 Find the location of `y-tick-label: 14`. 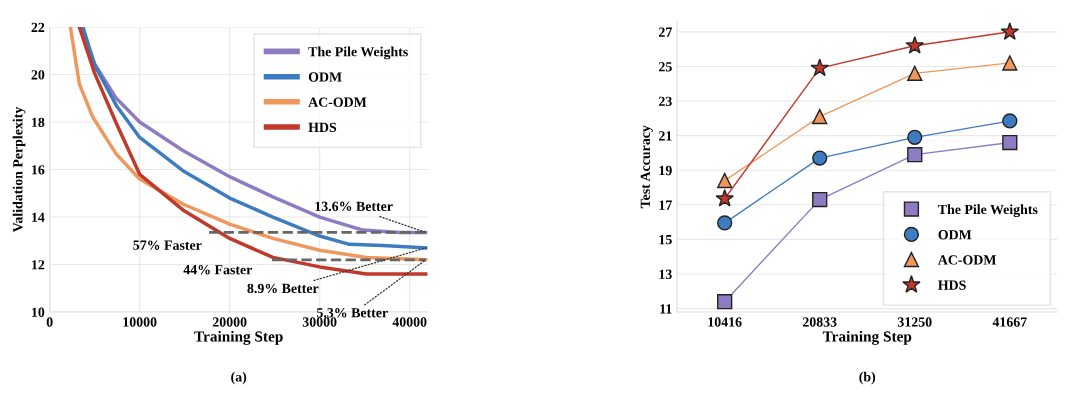

y-tick-label: 14 is located at coordinates (38, 217).